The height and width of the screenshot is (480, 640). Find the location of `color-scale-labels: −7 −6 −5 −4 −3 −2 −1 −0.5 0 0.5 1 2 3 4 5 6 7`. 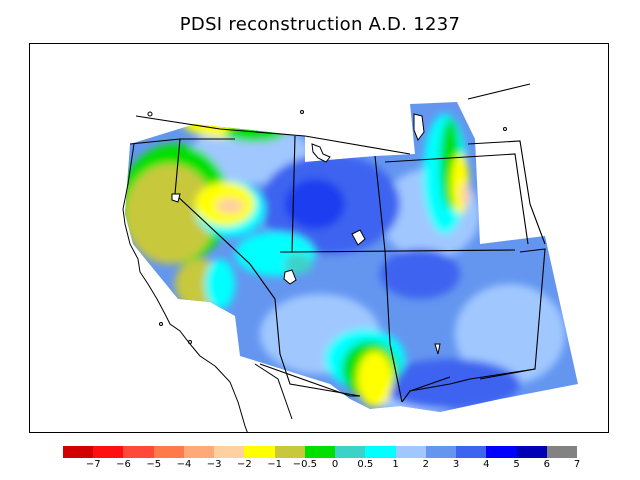

color-scale-labels: −7 −6 −5 −4 −3 −2 −1 −0.5 0 0.5 1 2 3 4 5 6 7 is located at coordinates (322, 466).